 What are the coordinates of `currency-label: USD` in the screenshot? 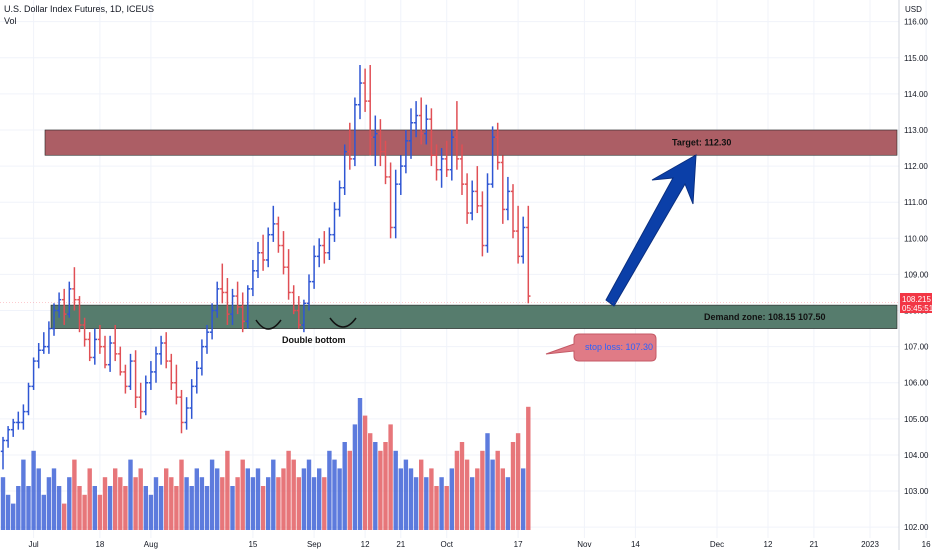 It's located at (913, 9).